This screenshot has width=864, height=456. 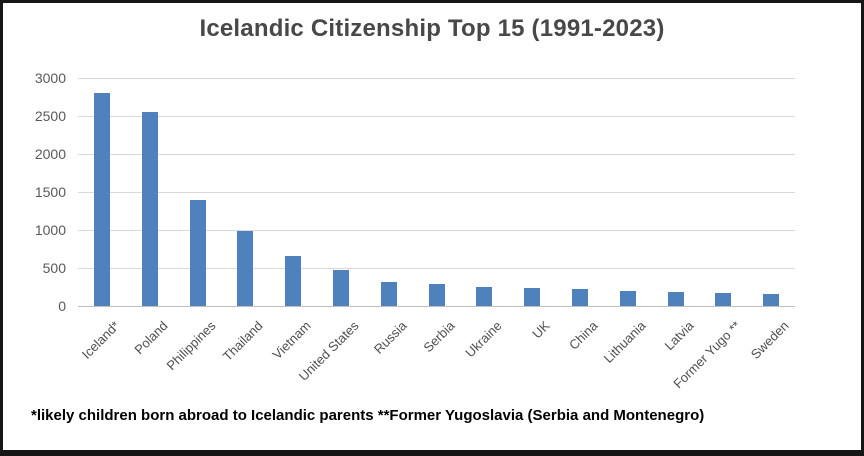 I want to click on x-axis-category-label: China, so click(x=583, y=335).